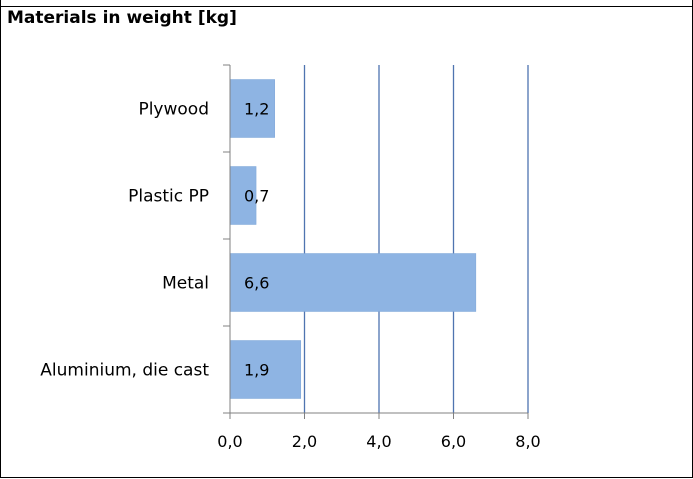 The image size is (693, 479). What do you see at coordinates (185, 284) in the screenshot?
I see `category-label: Metal` at bounding box center [185, 284].